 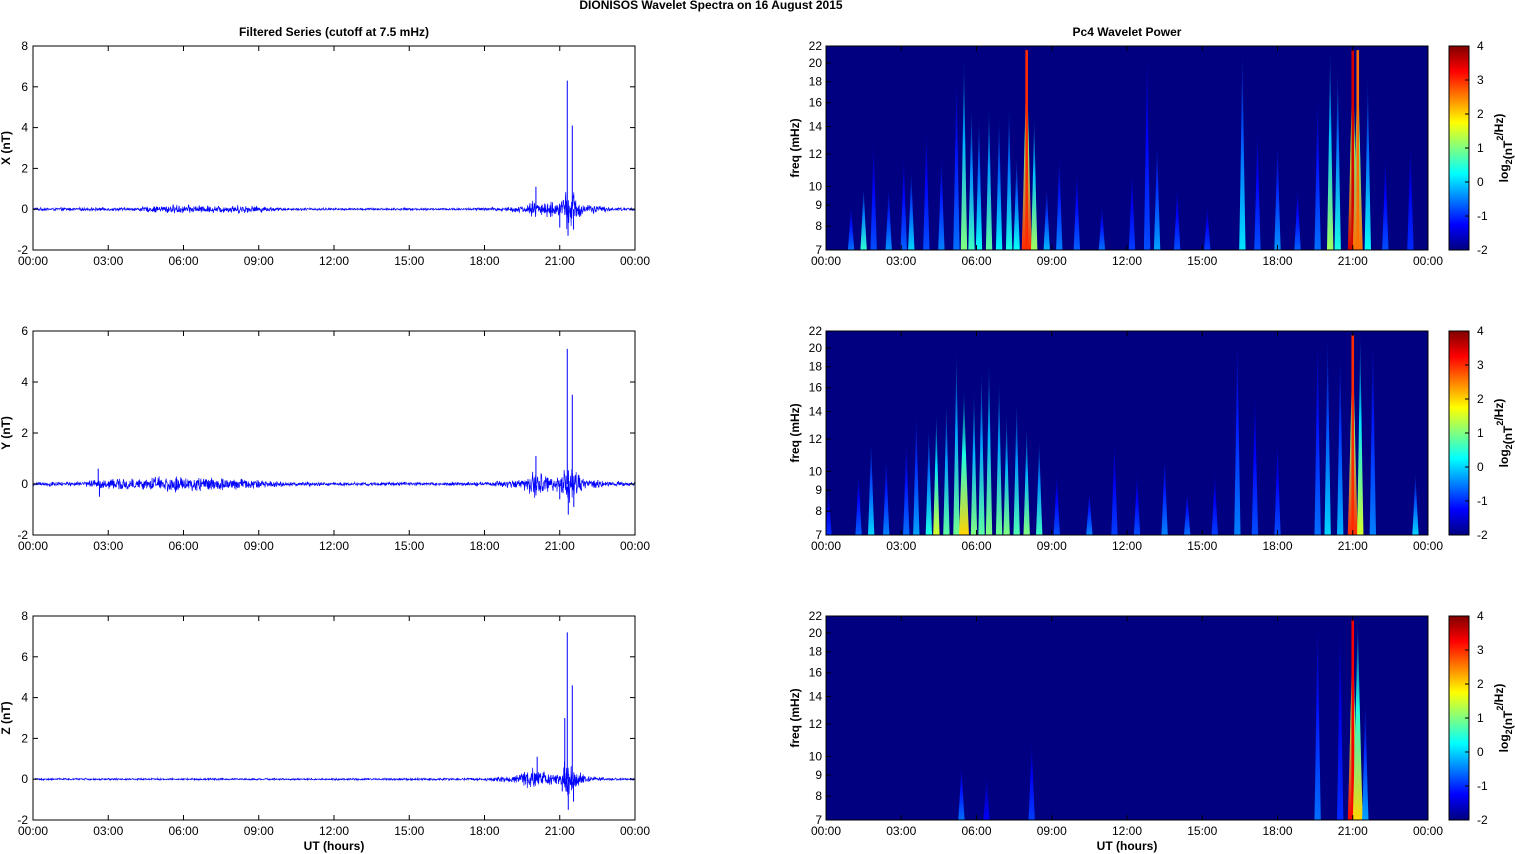 What do you see at coordinates (826, 546) in the screenshot?
I see `y-wavelet-xtick-label: 00:00` at bounding box center [826, 546].